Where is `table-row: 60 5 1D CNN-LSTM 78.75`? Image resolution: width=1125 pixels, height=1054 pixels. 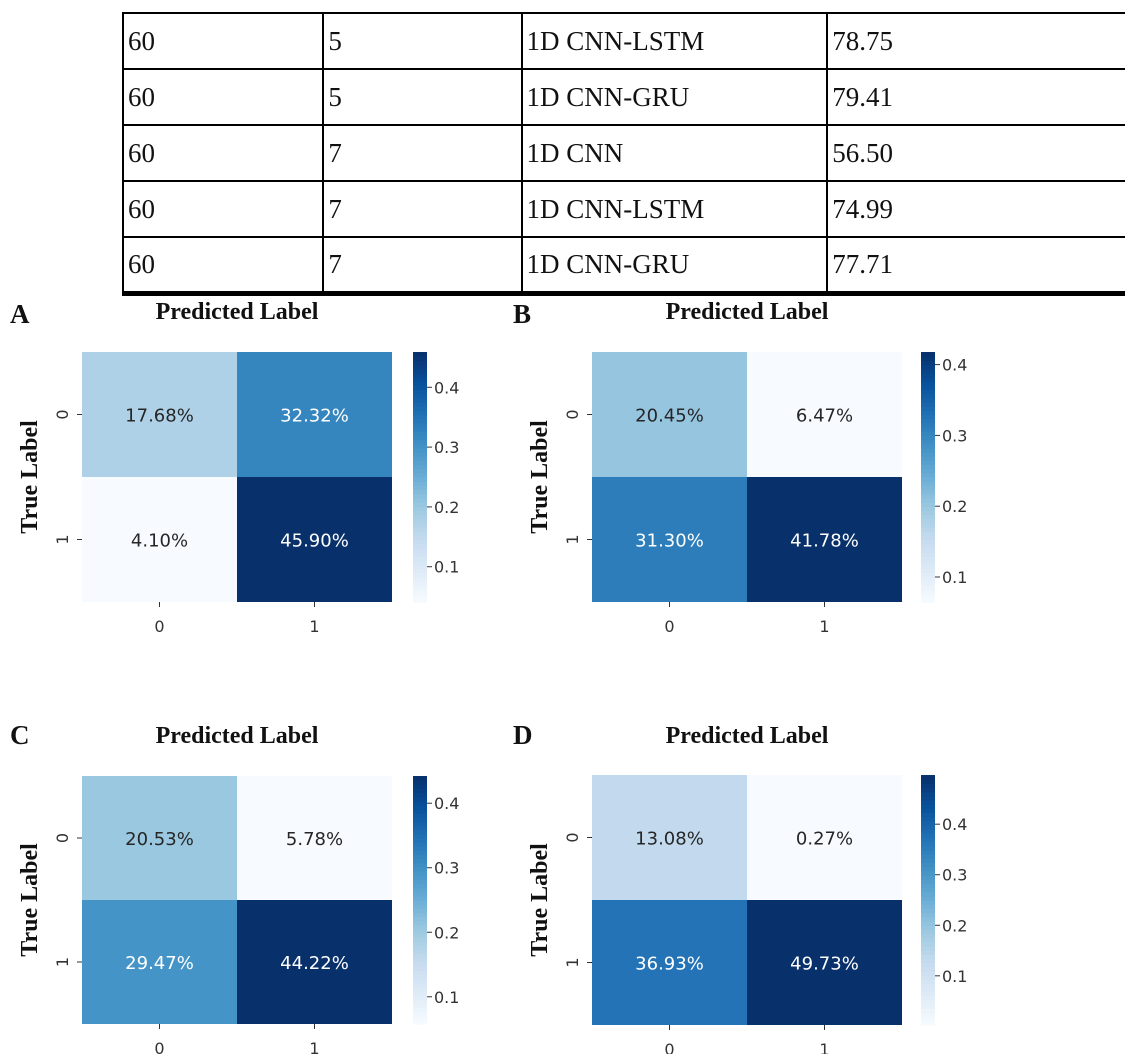 table-row: 60 5 1D CNN-LSTM 78.75 is located at coordinates (623, 41).